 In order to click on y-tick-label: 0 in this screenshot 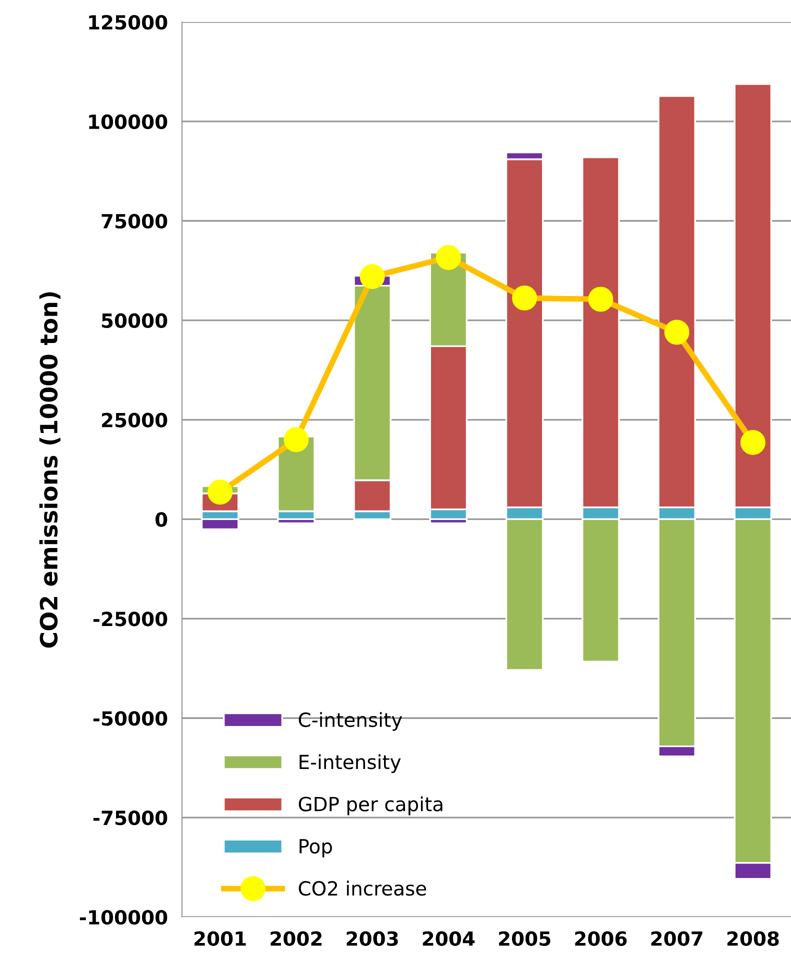, I will do `click(162, 519)`.